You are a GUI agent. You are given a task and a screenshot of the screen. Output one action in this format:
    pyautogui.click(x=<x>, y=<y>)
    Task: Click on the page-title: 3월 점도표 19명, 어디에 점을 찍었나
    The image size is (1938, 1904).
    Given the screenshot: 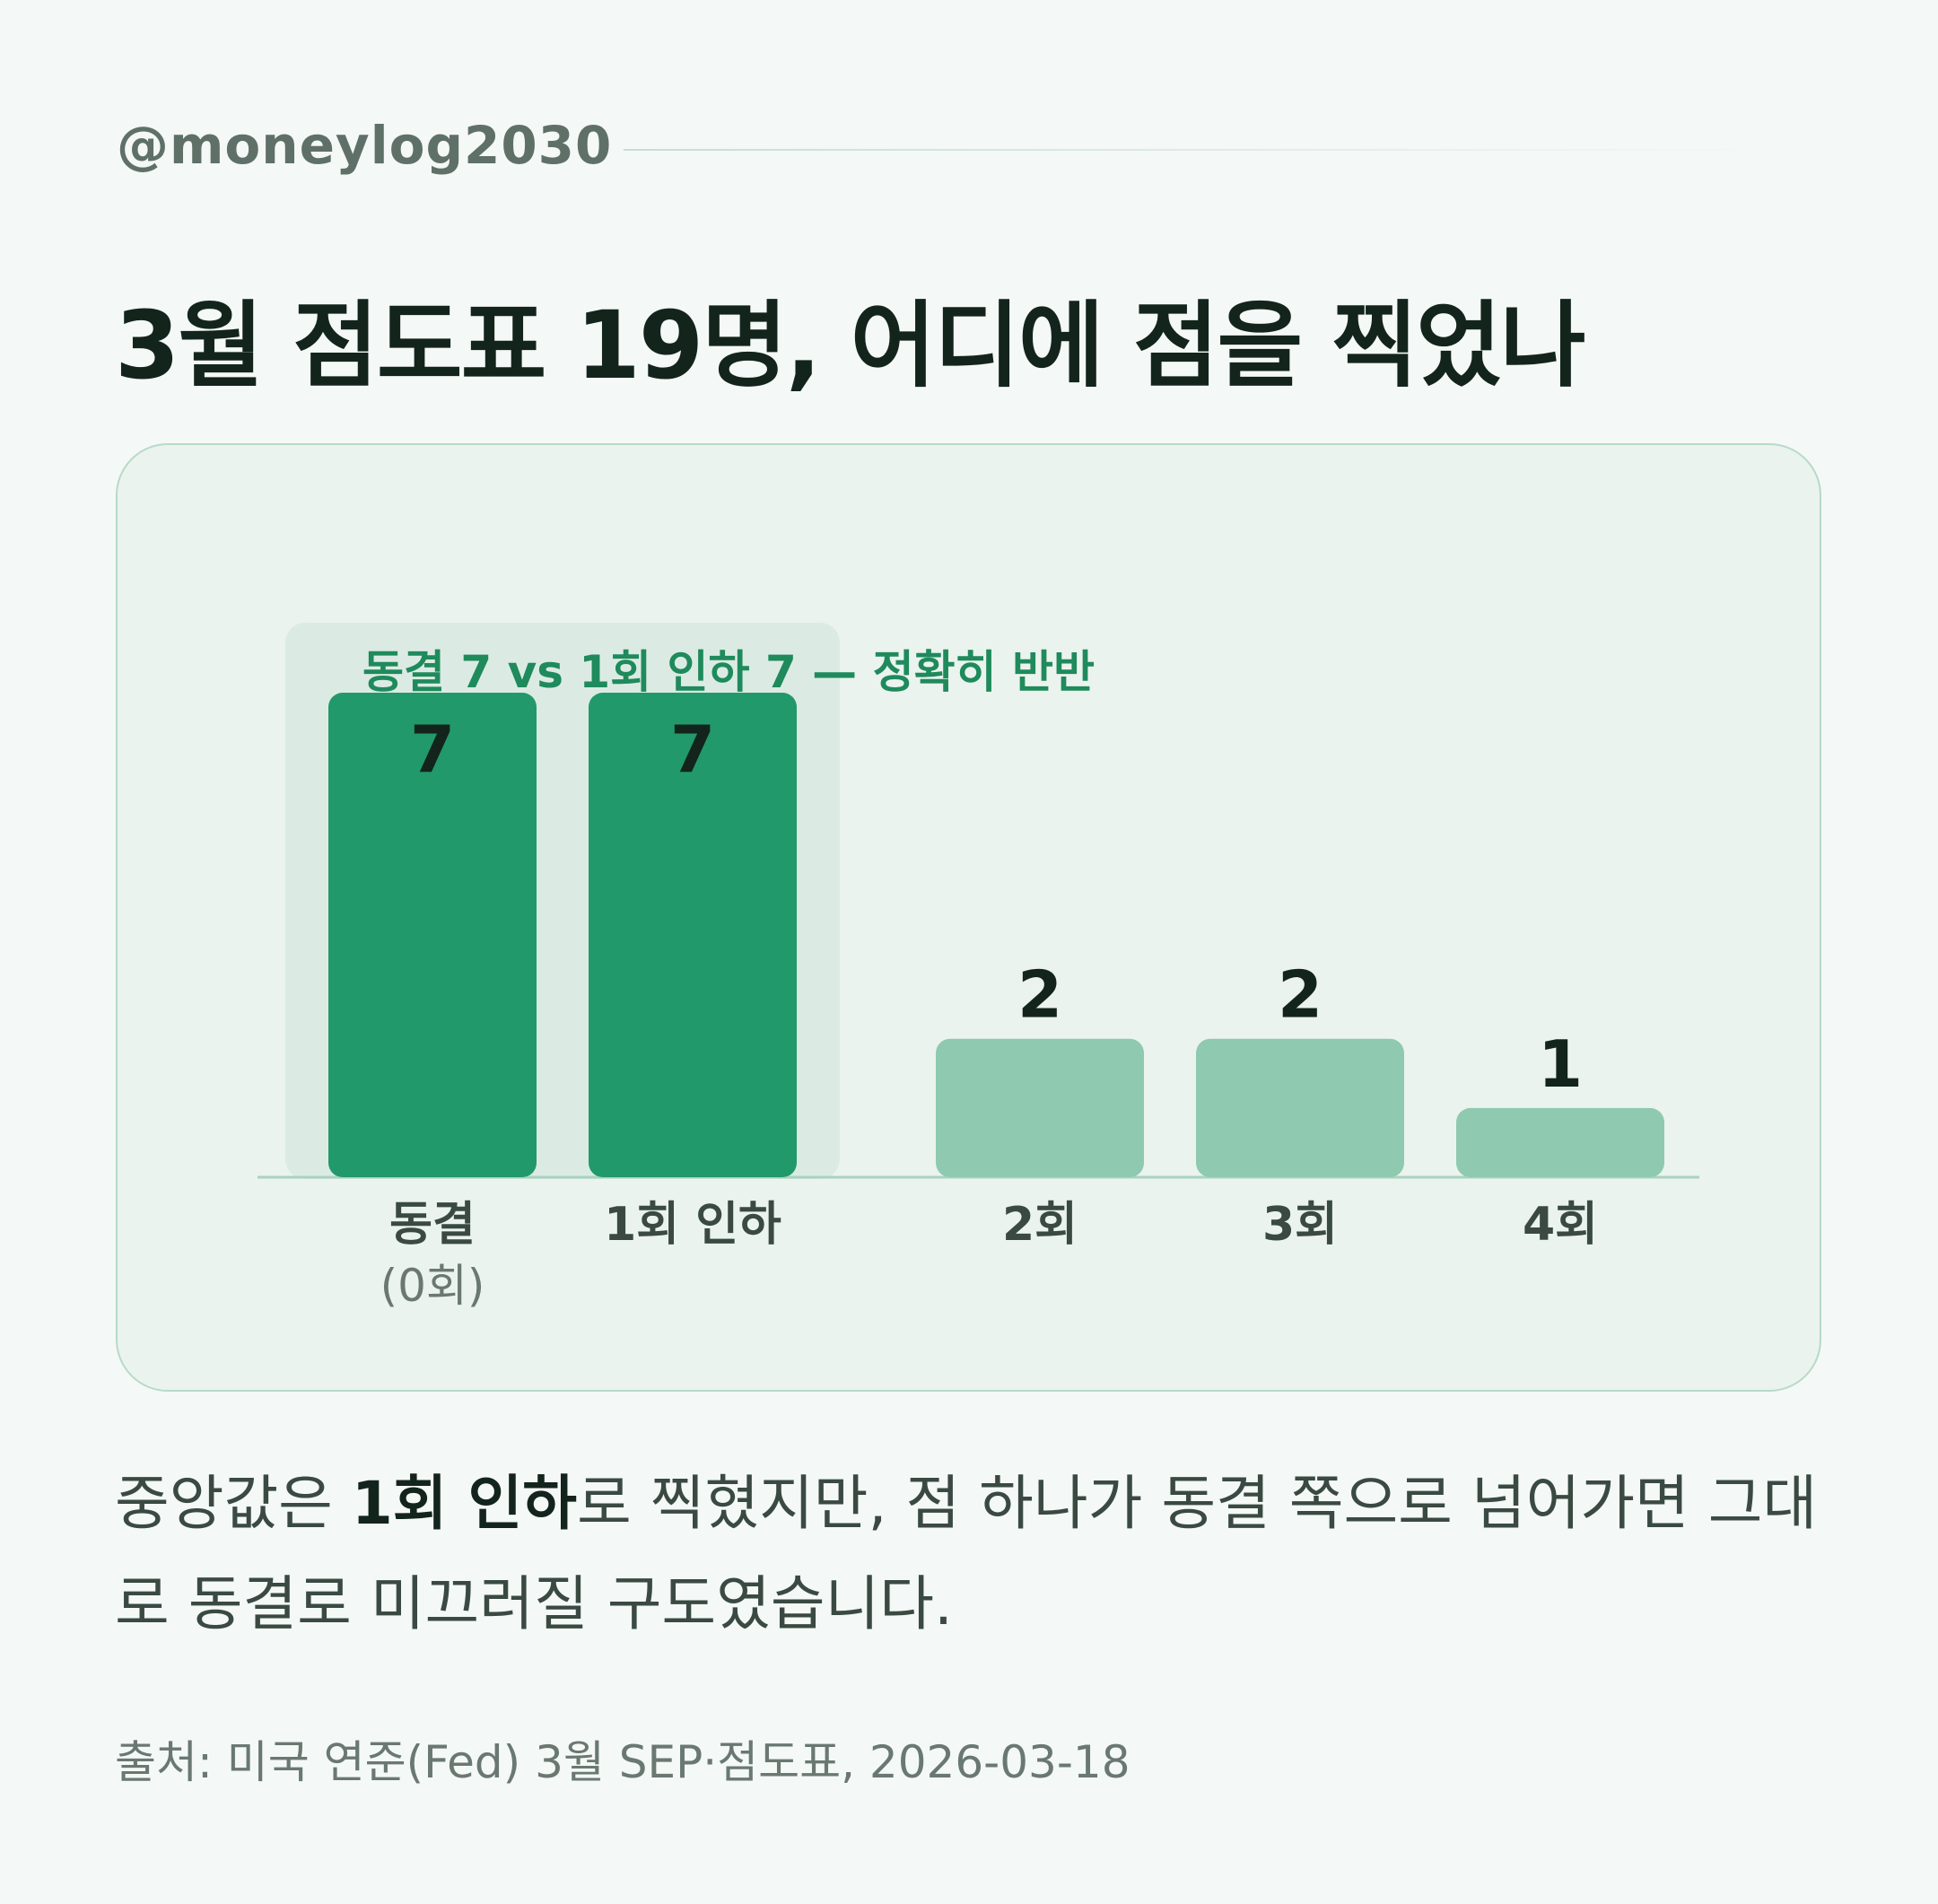 What is the action you would take?
    pyautogui.click(x=850, y=345)
    